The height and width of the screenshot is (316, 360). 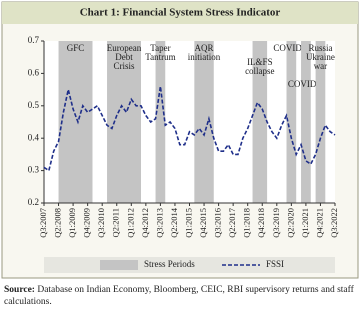 I want to click on x-tick-label: Q2:2008, so click(x=58, y=223).